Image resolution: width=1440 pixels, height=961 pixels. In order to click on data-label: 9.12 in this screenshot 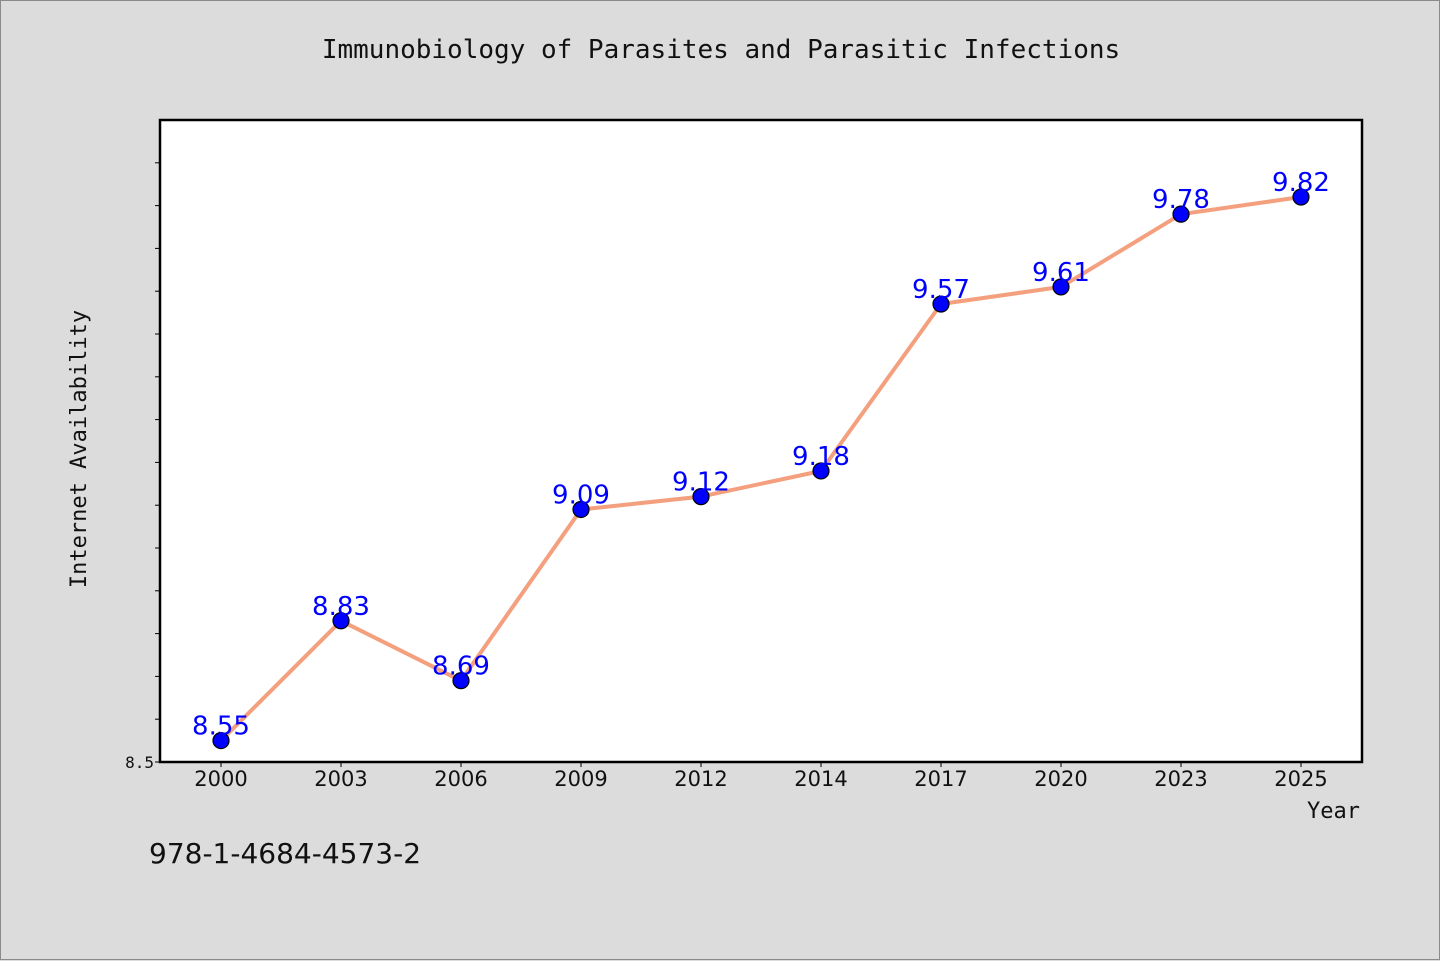, I will do `click(701, 483)`.